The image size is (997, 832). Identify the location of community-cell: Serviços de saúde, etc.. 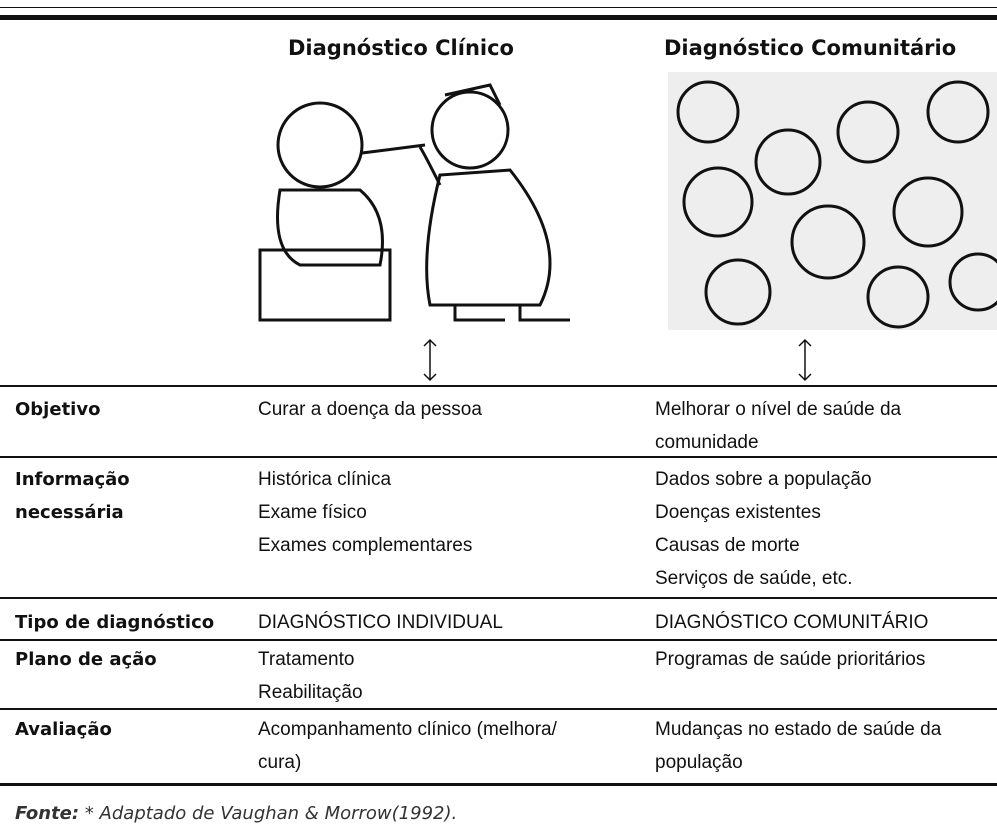
(754, 578).